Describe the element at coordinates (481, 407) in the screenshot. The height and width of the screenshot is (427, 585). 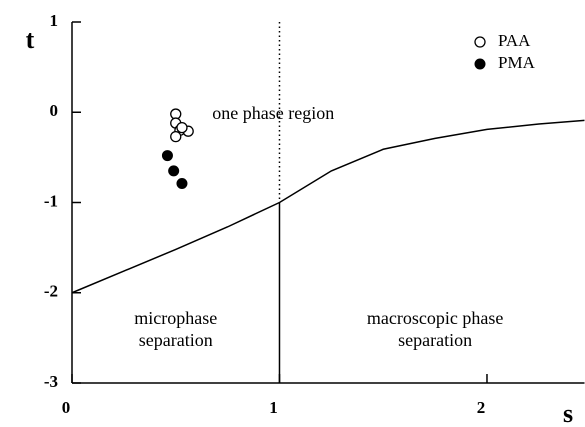
I see `x-tick-label: 2` at that location.